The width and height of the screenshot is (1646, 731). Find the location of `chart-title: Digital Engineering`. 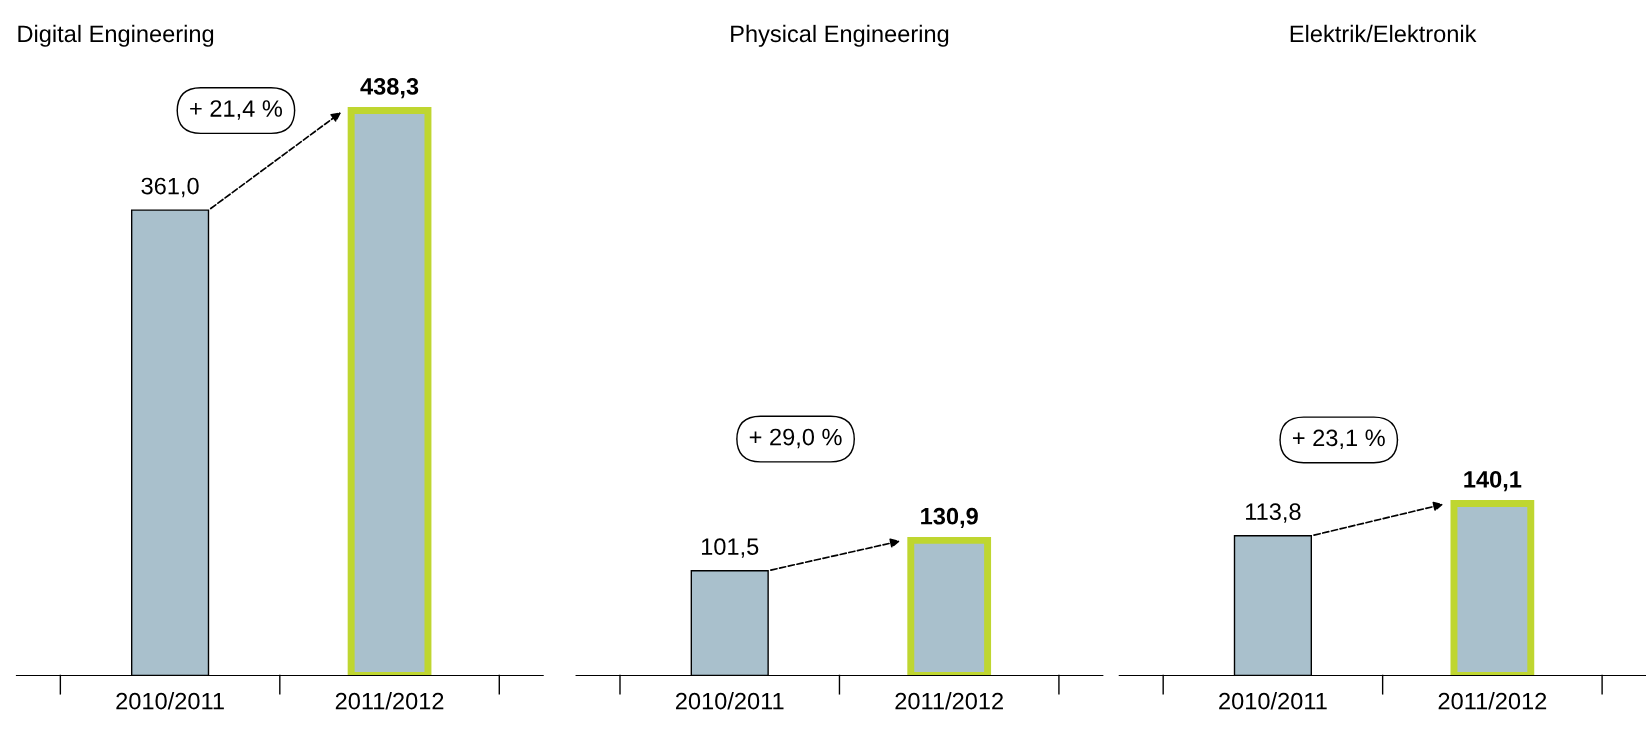

chart-title: Digital Engineering is located at coordinates (116, 35).